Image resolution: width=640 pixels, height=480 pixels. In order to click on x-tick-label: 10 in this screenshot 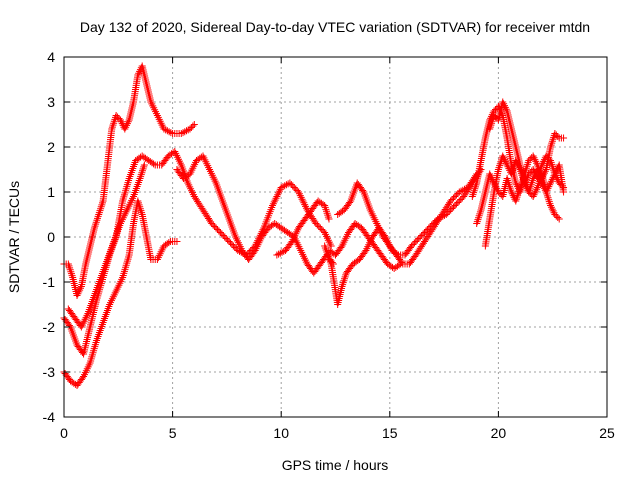, I will do `click(281, 433)`.